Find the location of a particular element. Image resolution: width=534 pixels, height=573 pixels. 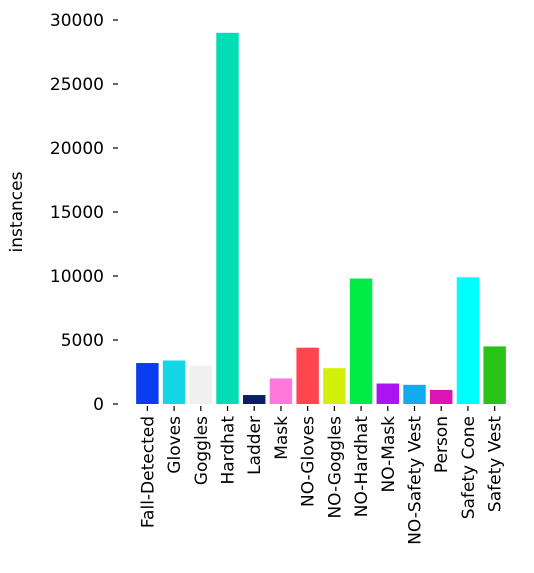

x-tick-label: NO-Safety Vest is located at coordinates (416, 480).